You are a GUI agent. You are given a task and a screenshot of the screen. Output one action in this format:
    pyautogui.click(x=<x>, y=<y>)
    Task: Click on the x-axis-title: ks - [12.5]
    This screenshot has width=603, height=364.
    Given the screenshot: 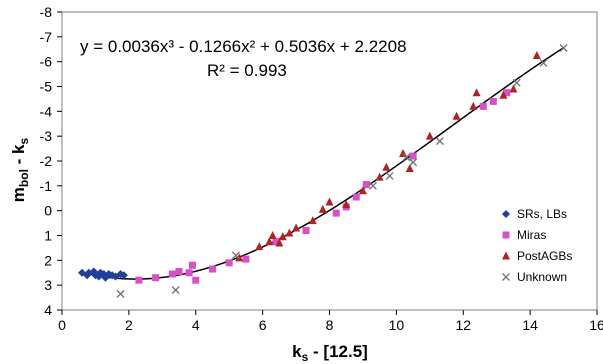 What is the action you would take?
    pyautogui.click(x=330, y=353)
    